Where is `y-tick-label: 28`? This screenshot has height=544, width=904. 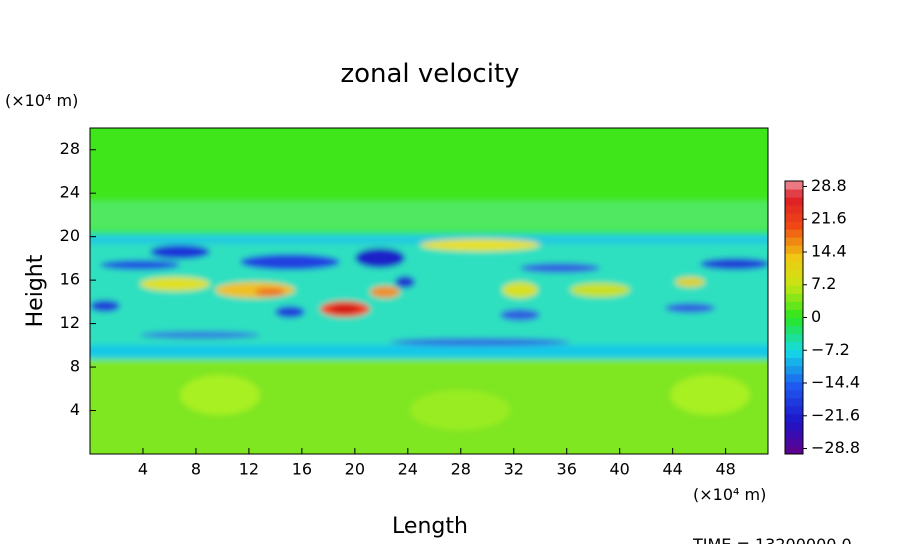 y-tick-label: 28 is located at coordinates (70, 148).